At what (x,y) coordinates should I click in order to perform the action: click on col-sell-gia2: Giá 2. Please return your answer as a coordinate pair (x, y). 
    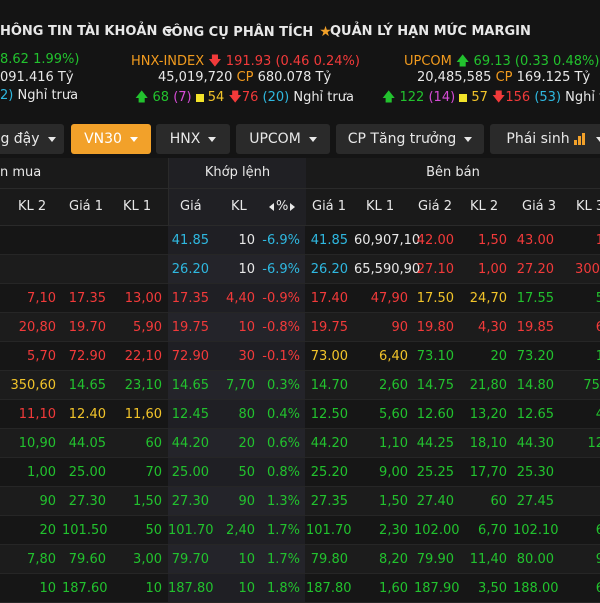
    Looking at the image, I should click on (435, 206).